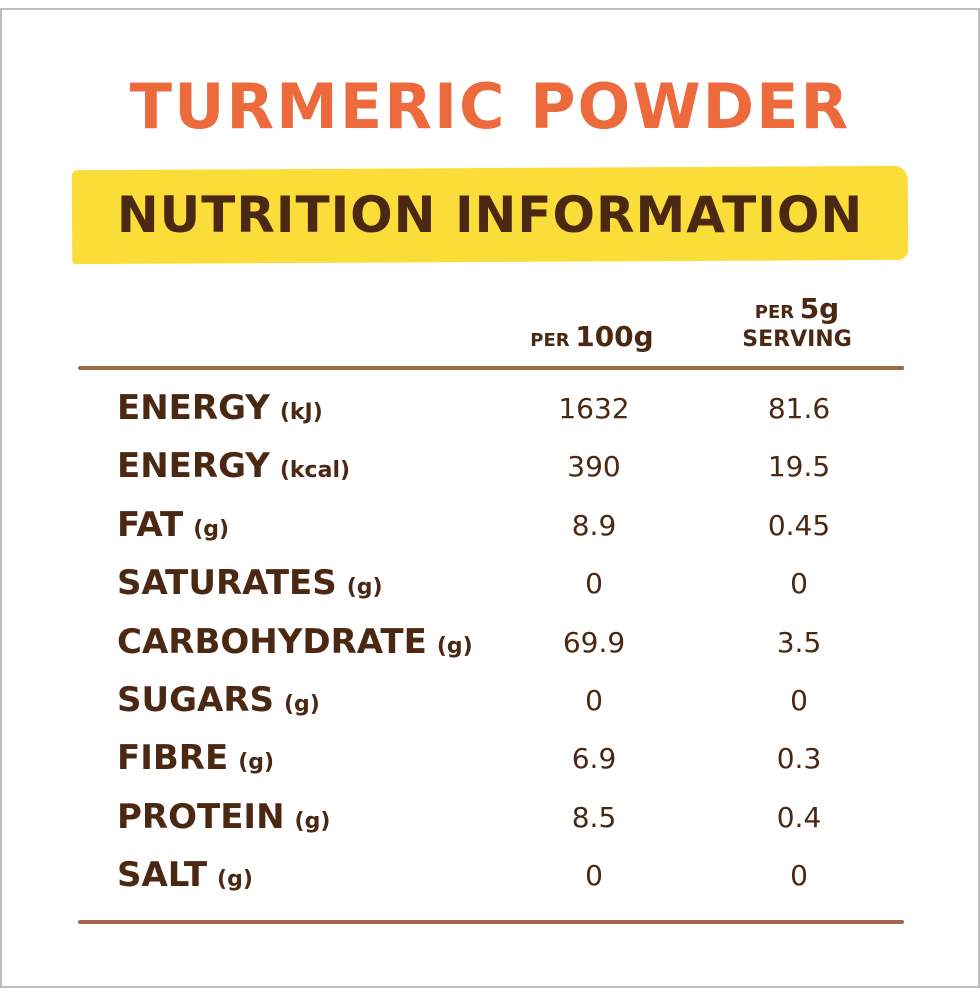 The image size is (980, 988). Describe the element at coordinates (594, 408) in the screenshot. I see `value-cell: 1632` at that location.